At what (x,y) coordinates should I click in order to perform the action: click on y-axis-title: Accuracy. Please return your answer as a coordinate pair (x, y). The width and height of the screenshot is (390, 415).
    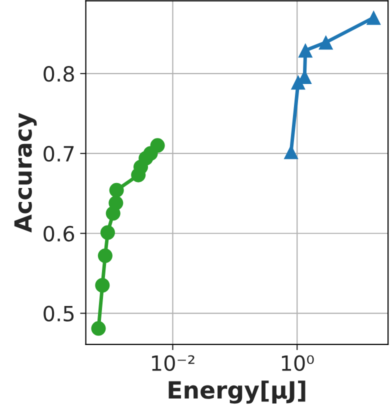
    Looking at the image, I should click on (25, 173).